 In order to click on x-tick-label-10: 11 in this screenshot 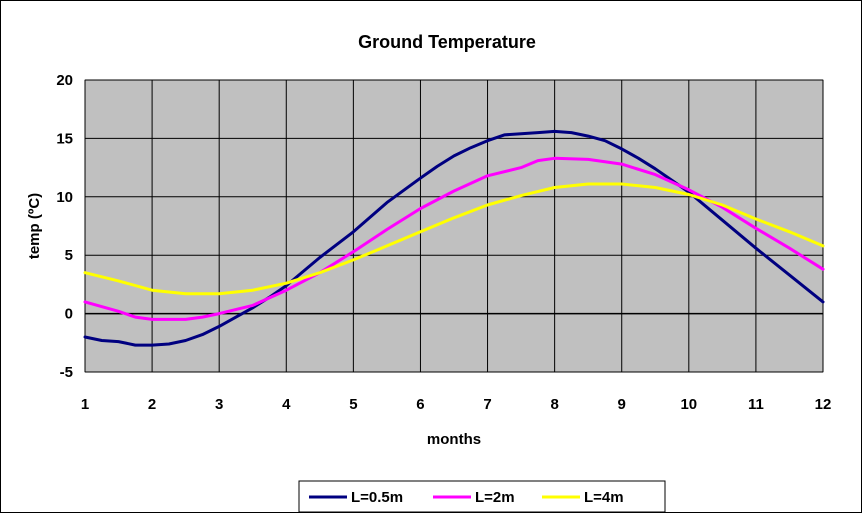, I will do `click(756, 404)`.